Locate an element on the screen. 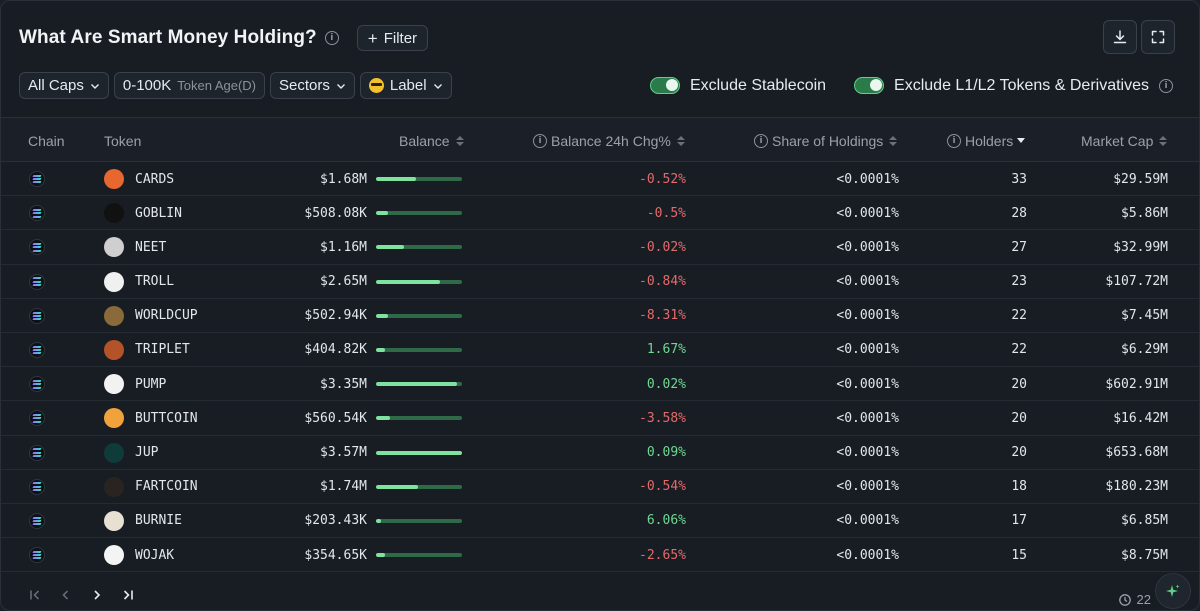  previous-page-button is located at coordinates (66, 595).